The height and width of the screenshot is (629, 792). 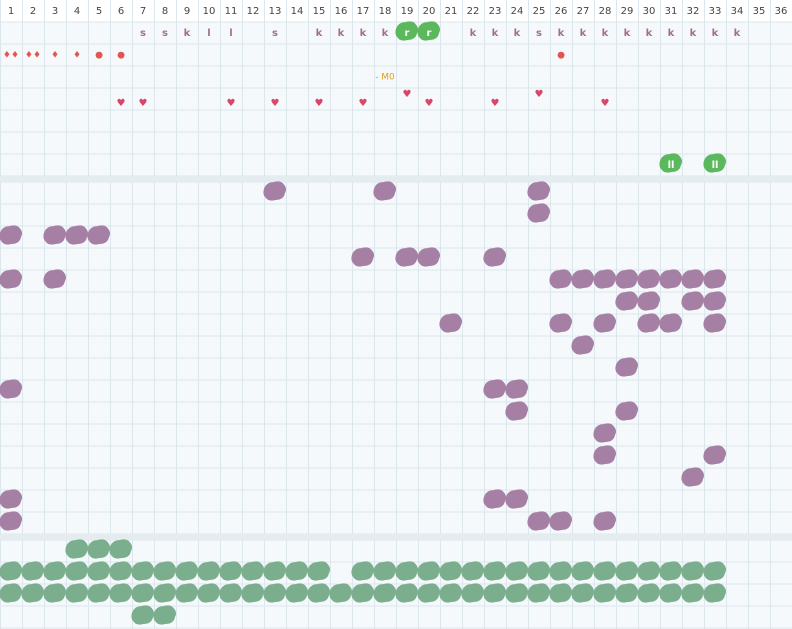 I want to click on column-number: 10, so click(x=209, y=11).